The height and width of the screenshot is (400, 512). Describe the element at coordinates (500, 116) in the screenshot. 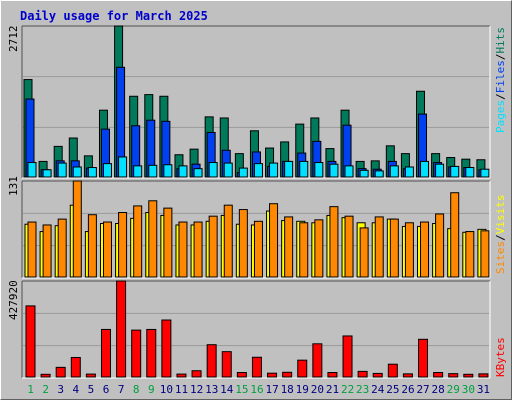

I see `legend-pages: Pages` at that location.